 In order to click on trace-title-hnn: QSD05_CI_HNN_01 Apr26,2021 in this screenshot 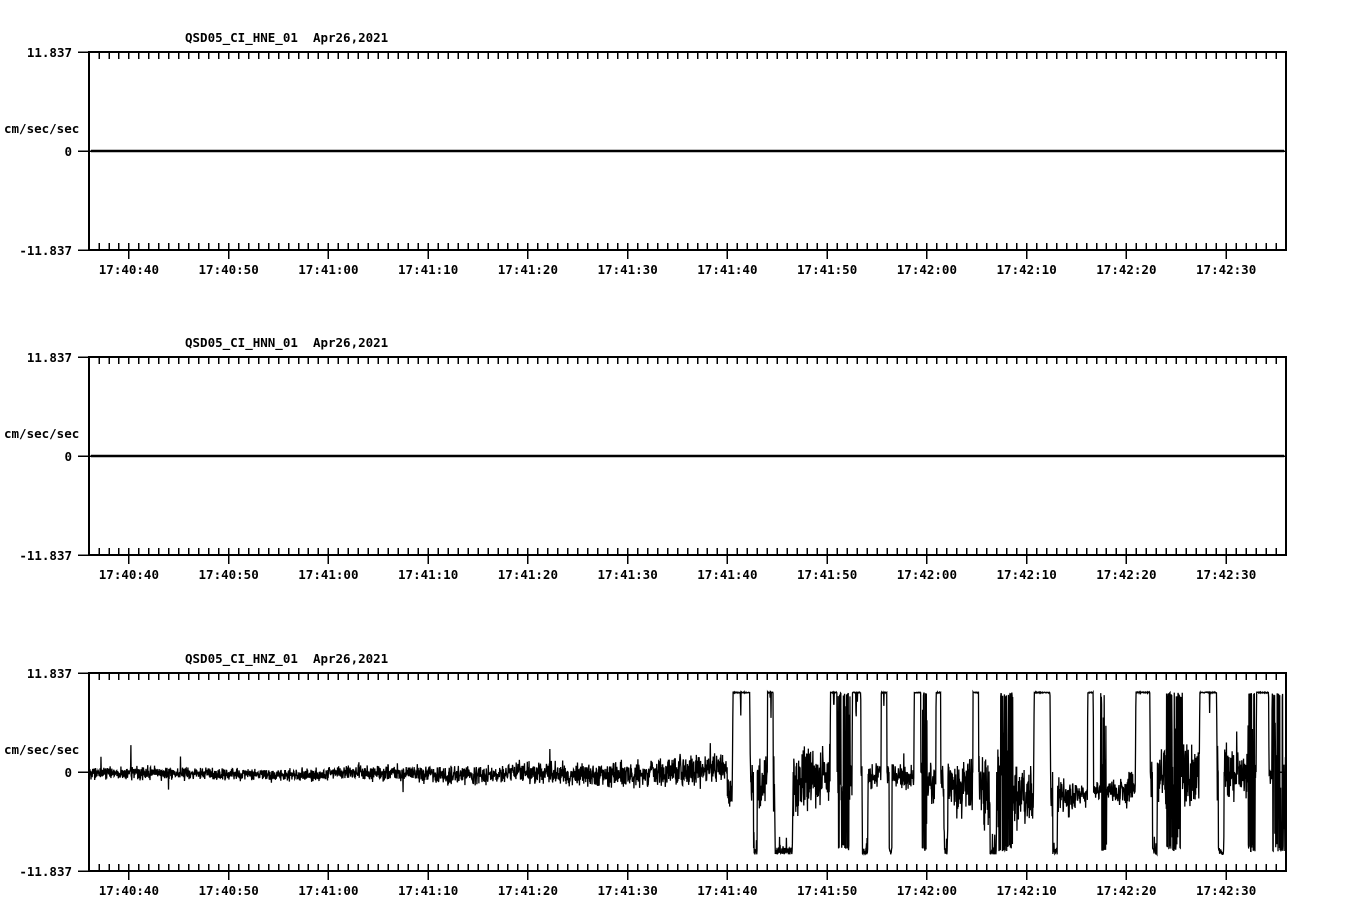, I will do `click(286, 342)`.